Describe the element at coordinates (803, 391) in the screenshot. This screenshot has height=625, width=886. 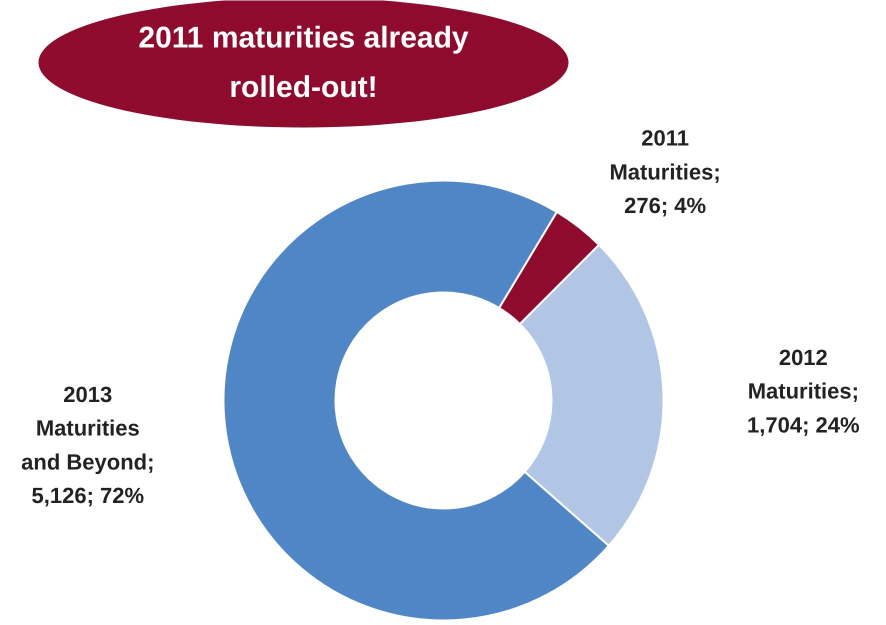
I see `slice-label: 2012 Maturities; 1,704; 24%` at that location.